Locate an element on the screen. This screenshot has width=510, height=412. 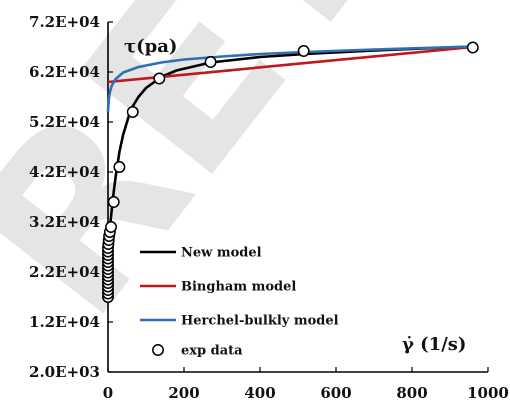
y-tick-label: 4.2E+04 is located at coordinates (64, 172).